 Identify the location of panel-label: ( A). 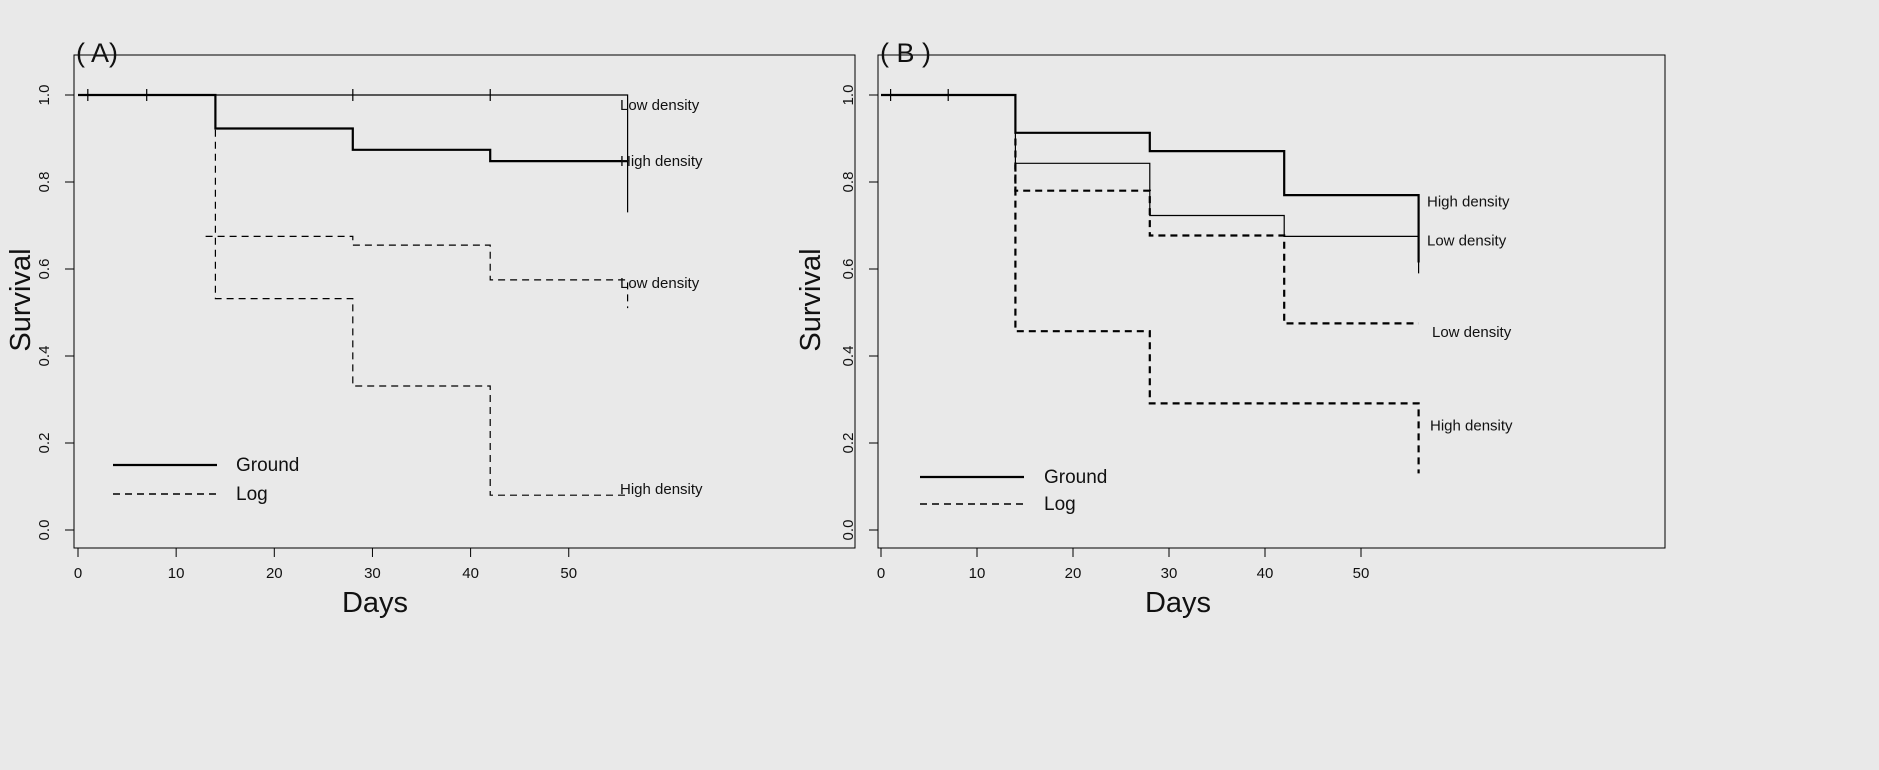
(97, 53).